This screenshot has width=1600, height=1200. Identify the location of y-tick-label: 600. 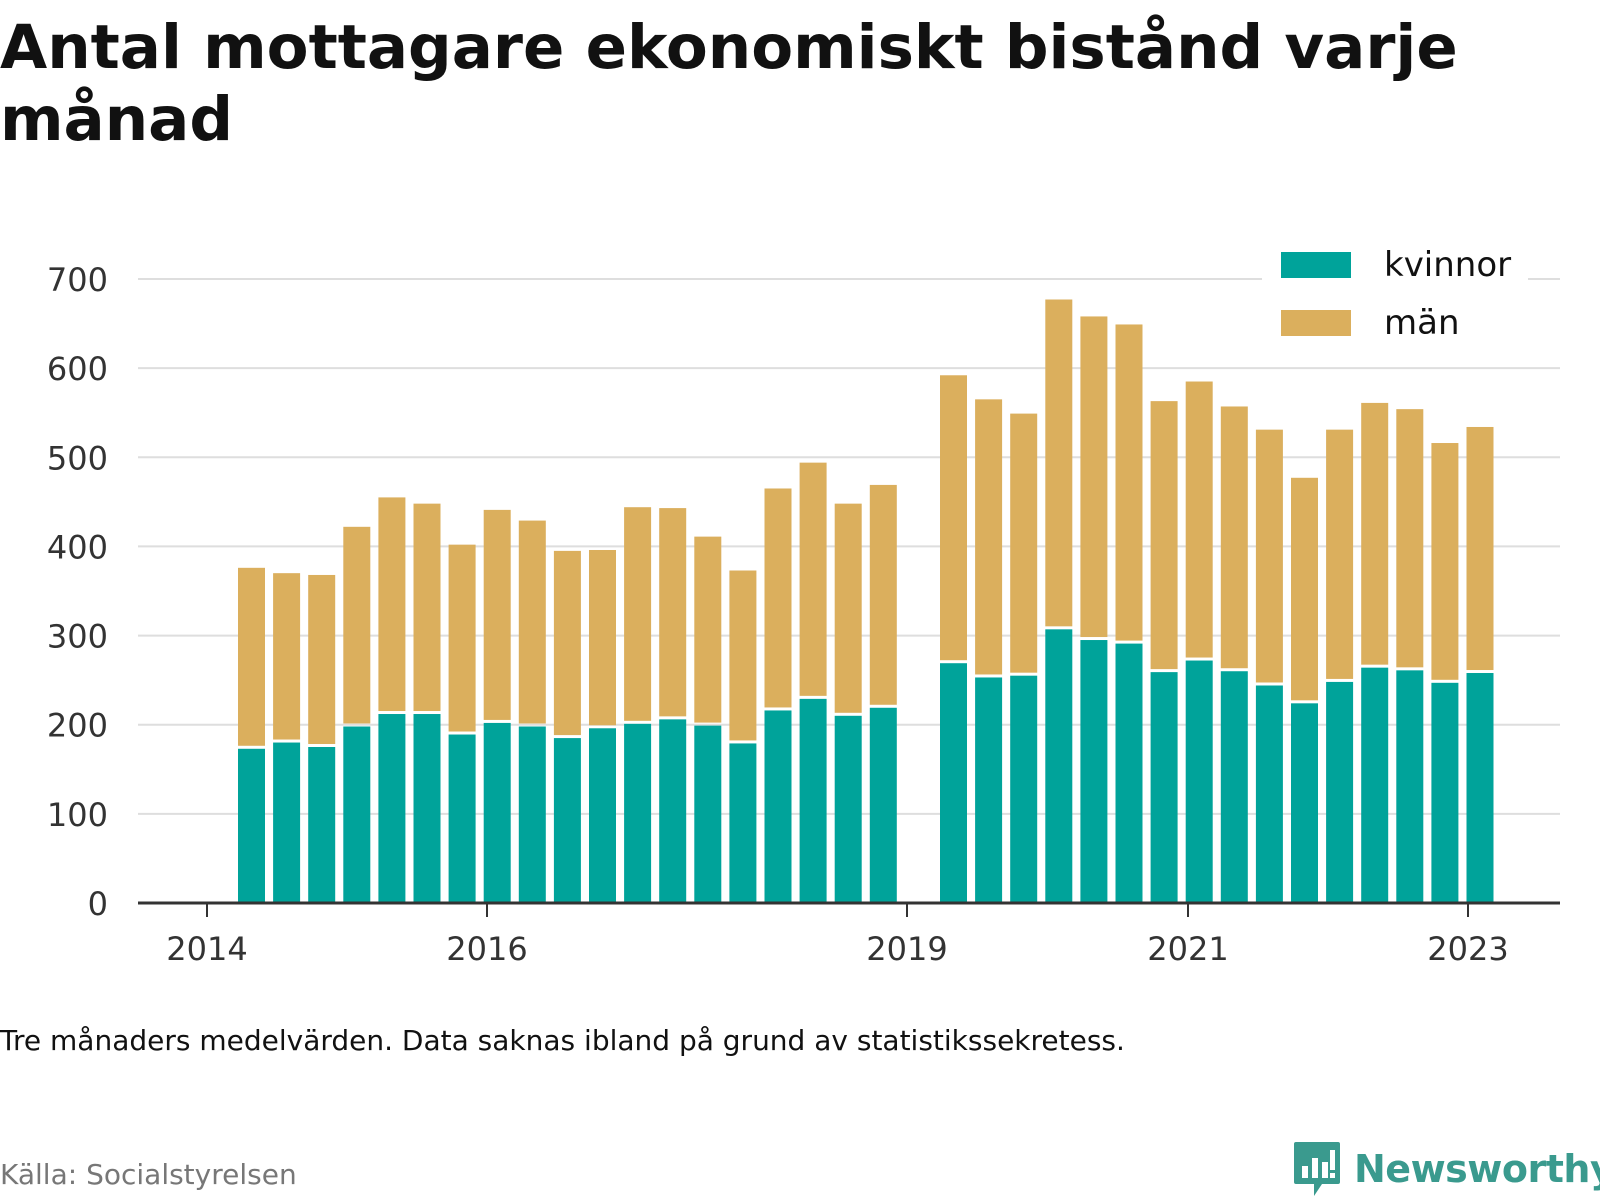
(77, 369).